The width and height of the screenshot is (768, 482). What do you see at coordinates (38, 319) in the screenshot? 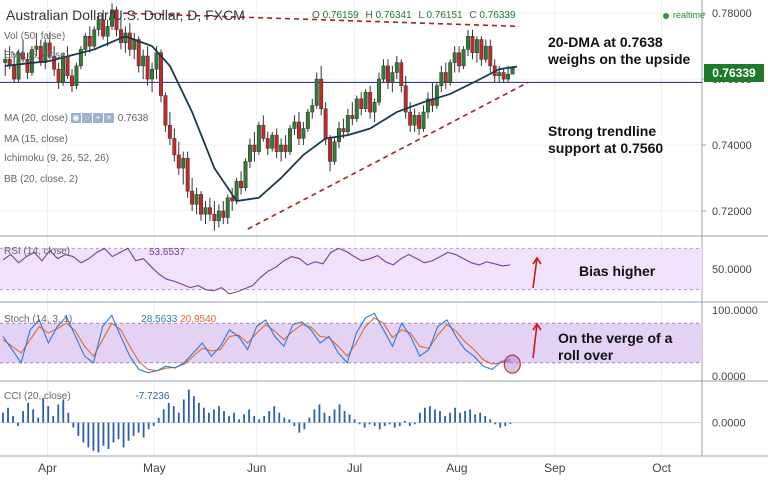
I see `indicator-stoch-label: Stoch (14, 3, 1)` at bounding box center [38, 319].